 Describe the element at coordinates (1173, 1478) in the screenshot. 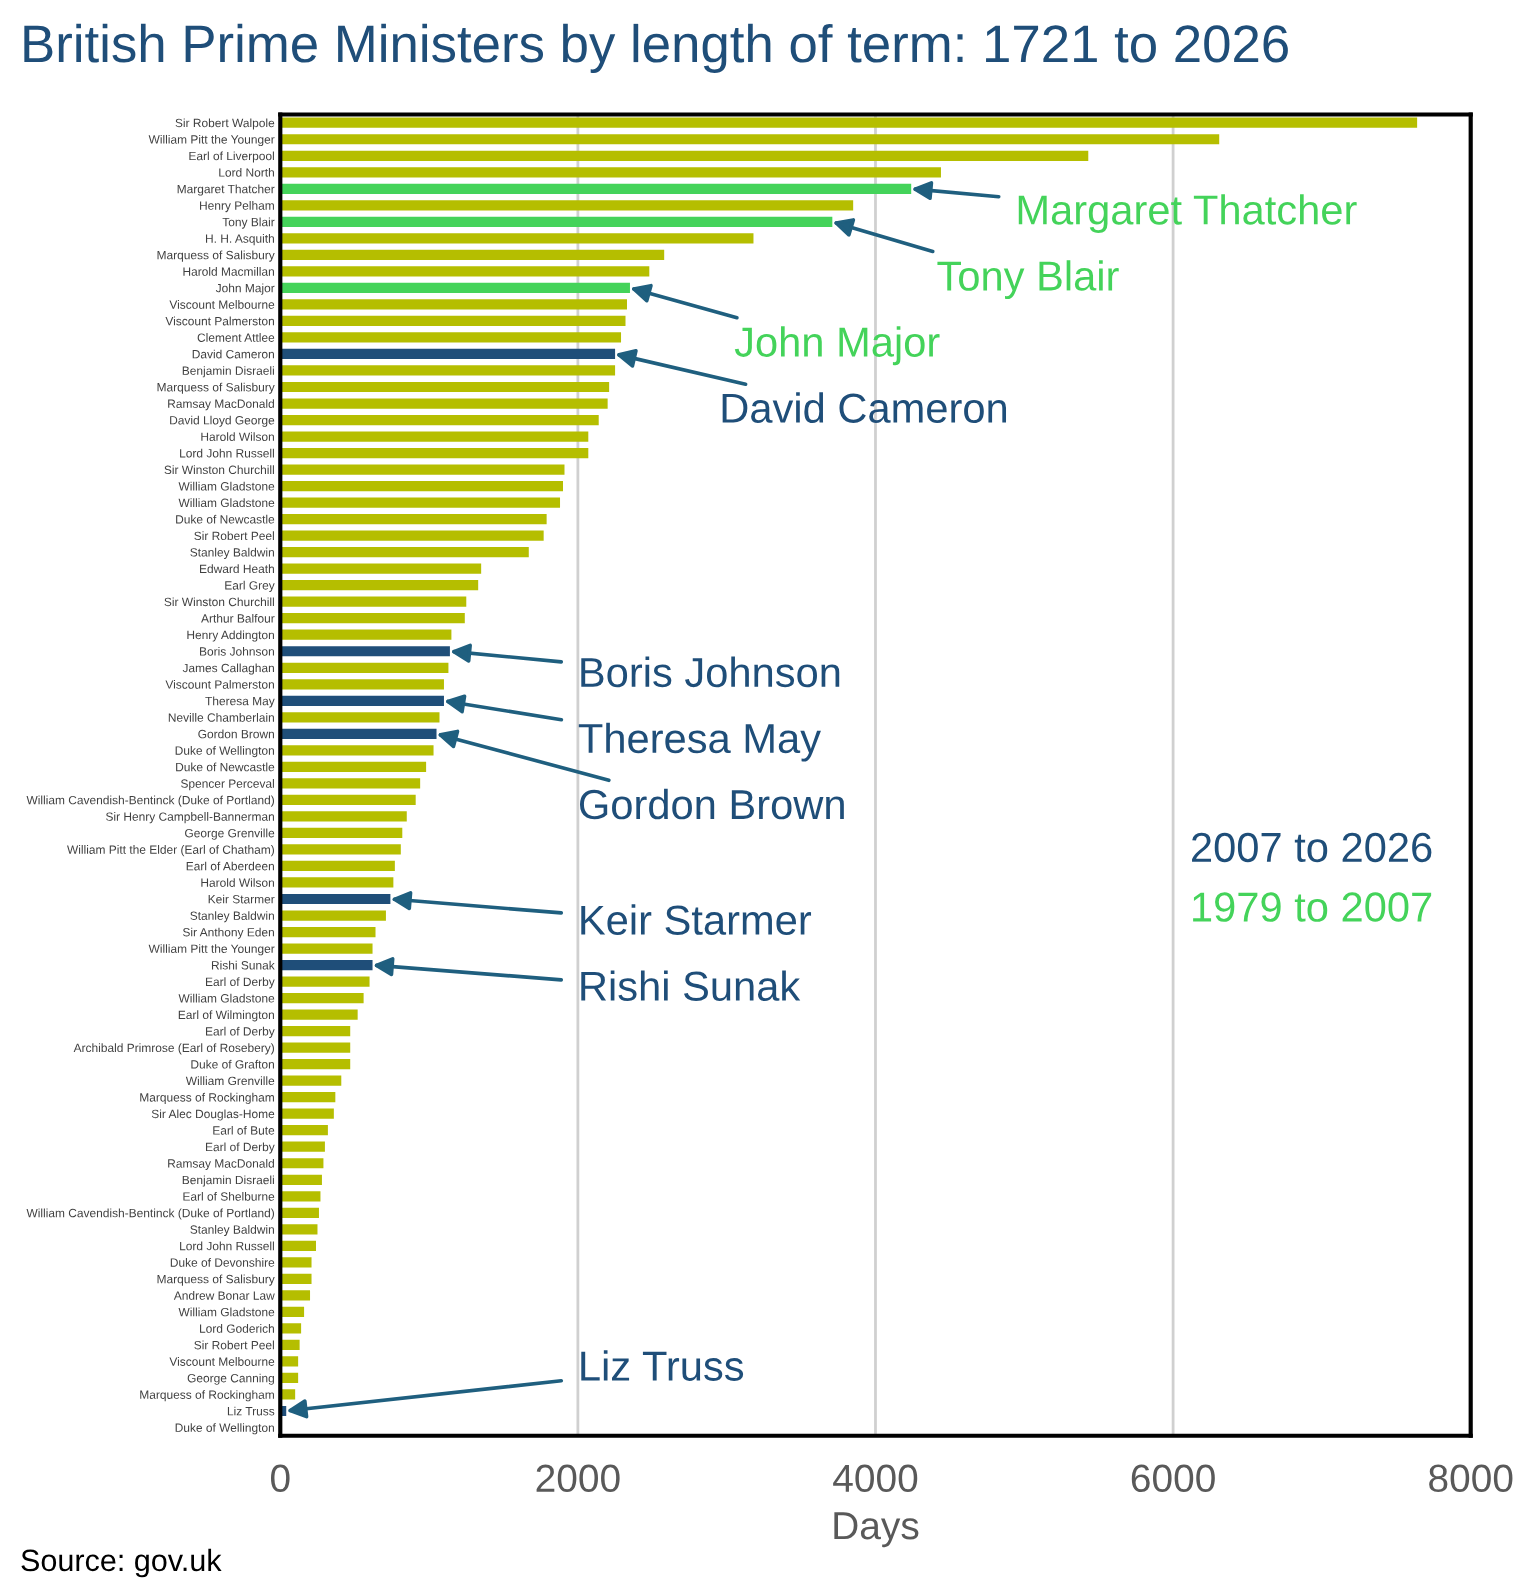

I see `x-tick-label: 6000` at that location.